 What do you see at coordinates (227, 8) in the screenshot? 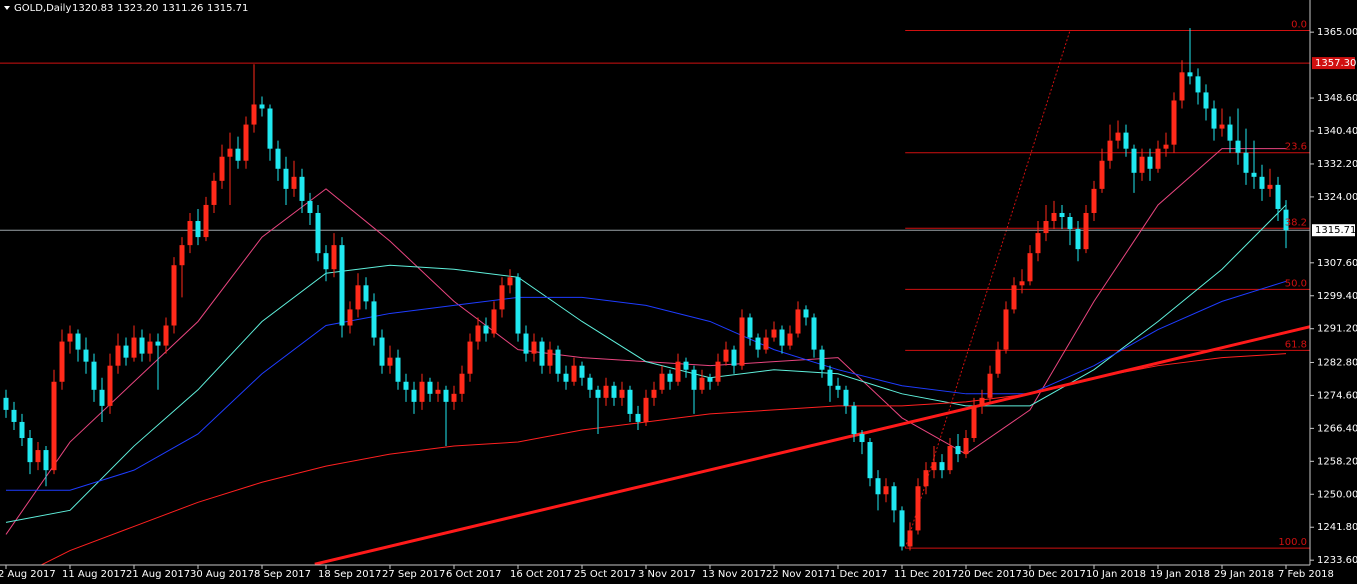
I see `ohlc-label: 1315.71` at bounding box center [227, 8].